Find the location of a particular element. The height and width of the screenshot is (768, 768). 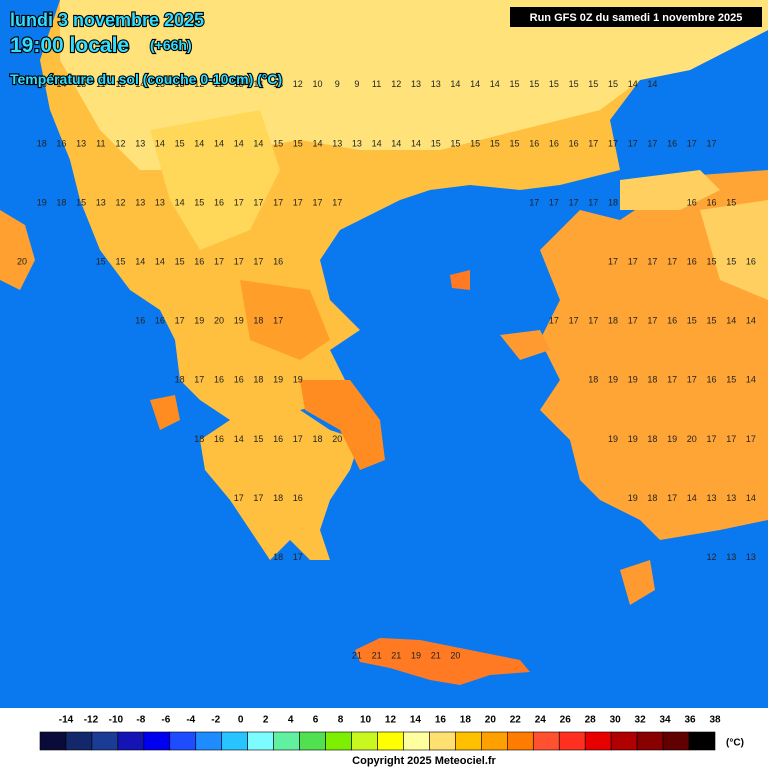

map-value: 21 is located at coordinates (436, 655).